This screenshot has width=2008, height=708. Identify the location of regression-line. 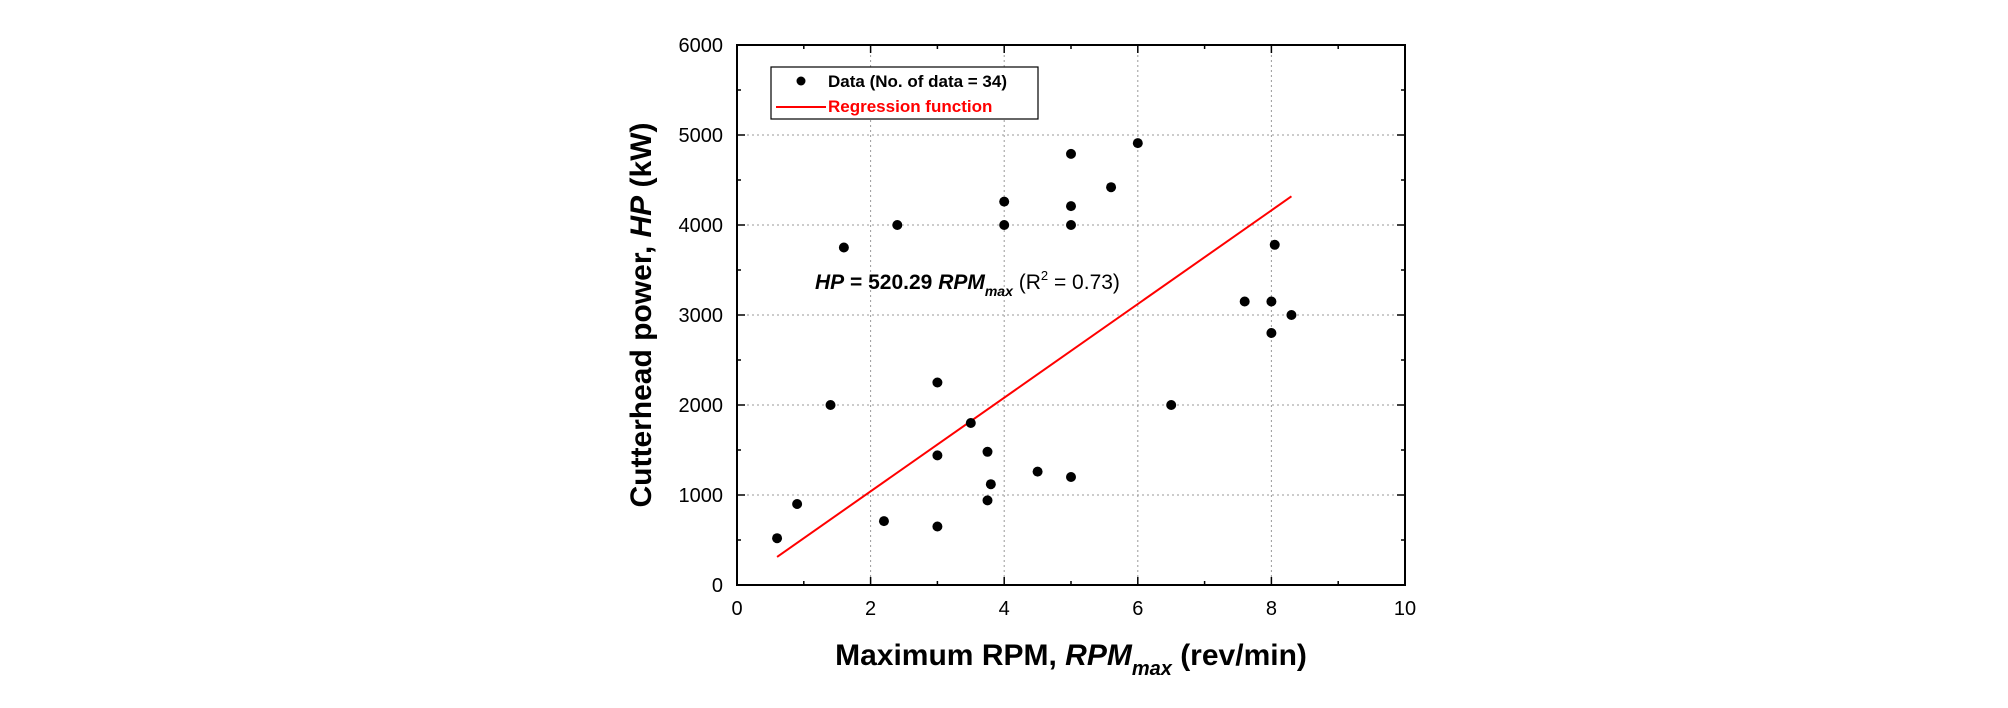
(1034, 376).